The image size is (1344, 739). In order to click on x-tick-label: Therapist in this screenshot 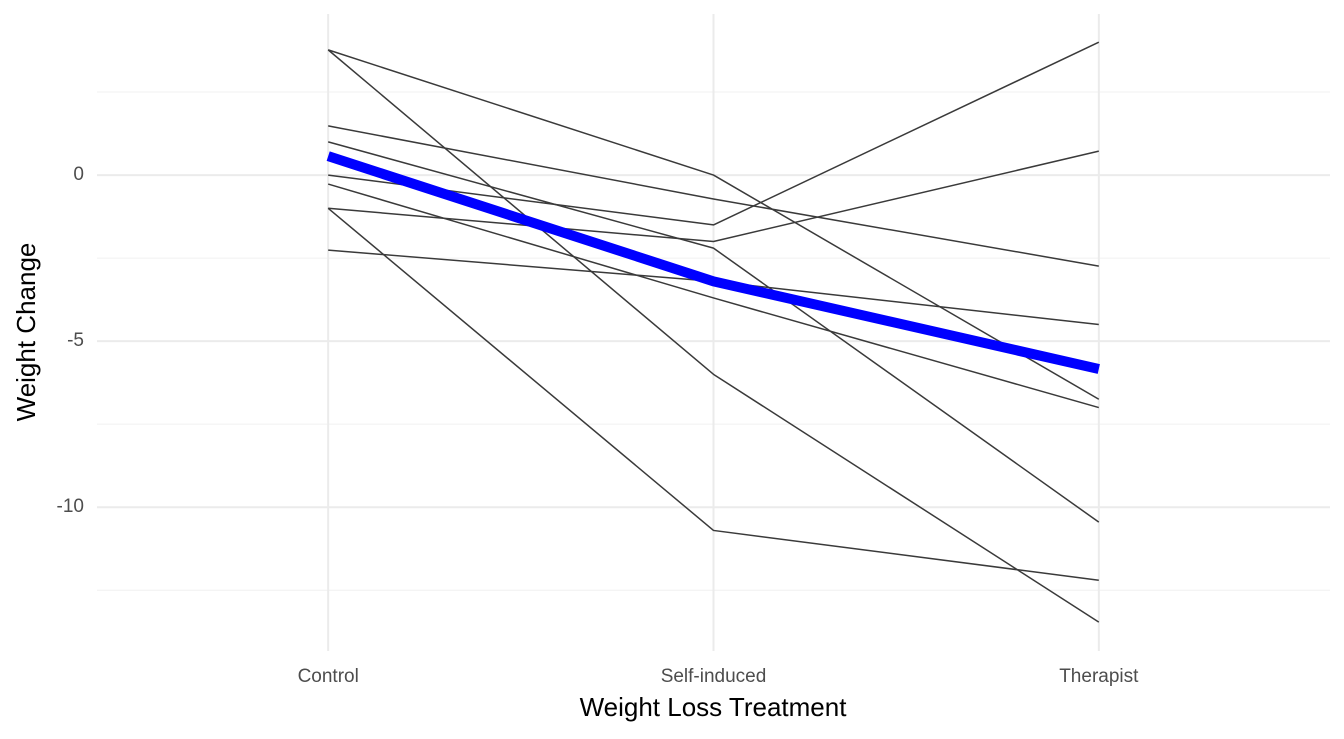, I will do `click(1099, 676)`.